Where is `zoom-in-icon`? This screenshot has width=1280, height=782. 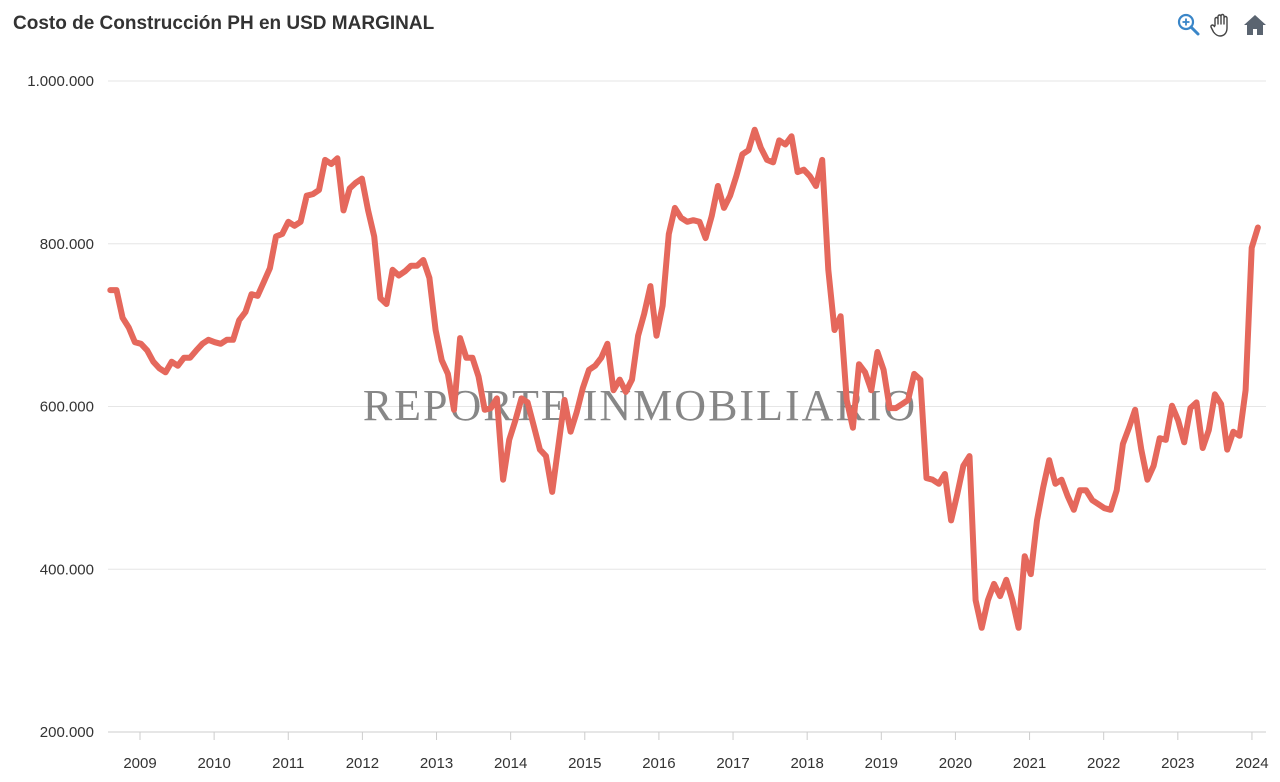 zoom-in-icon is located at coordinates (1189, 25).